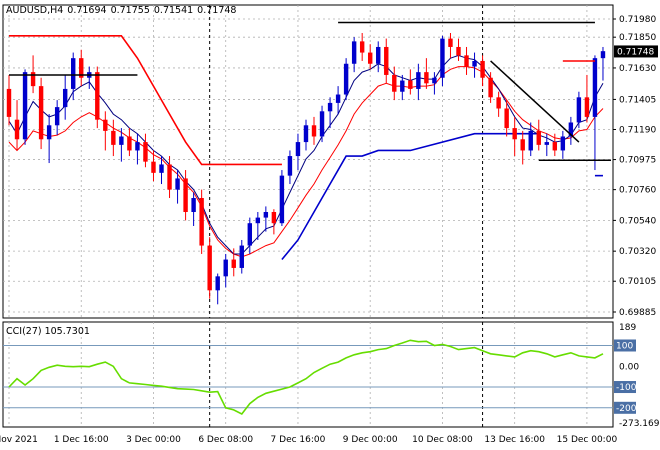 Image resolution: width=660 pixels, height=450 pixels. Describe the element at coordinates (587, 440) in the screenshot. I see `x-tick-label: 15 Dec 00:00` at that location.